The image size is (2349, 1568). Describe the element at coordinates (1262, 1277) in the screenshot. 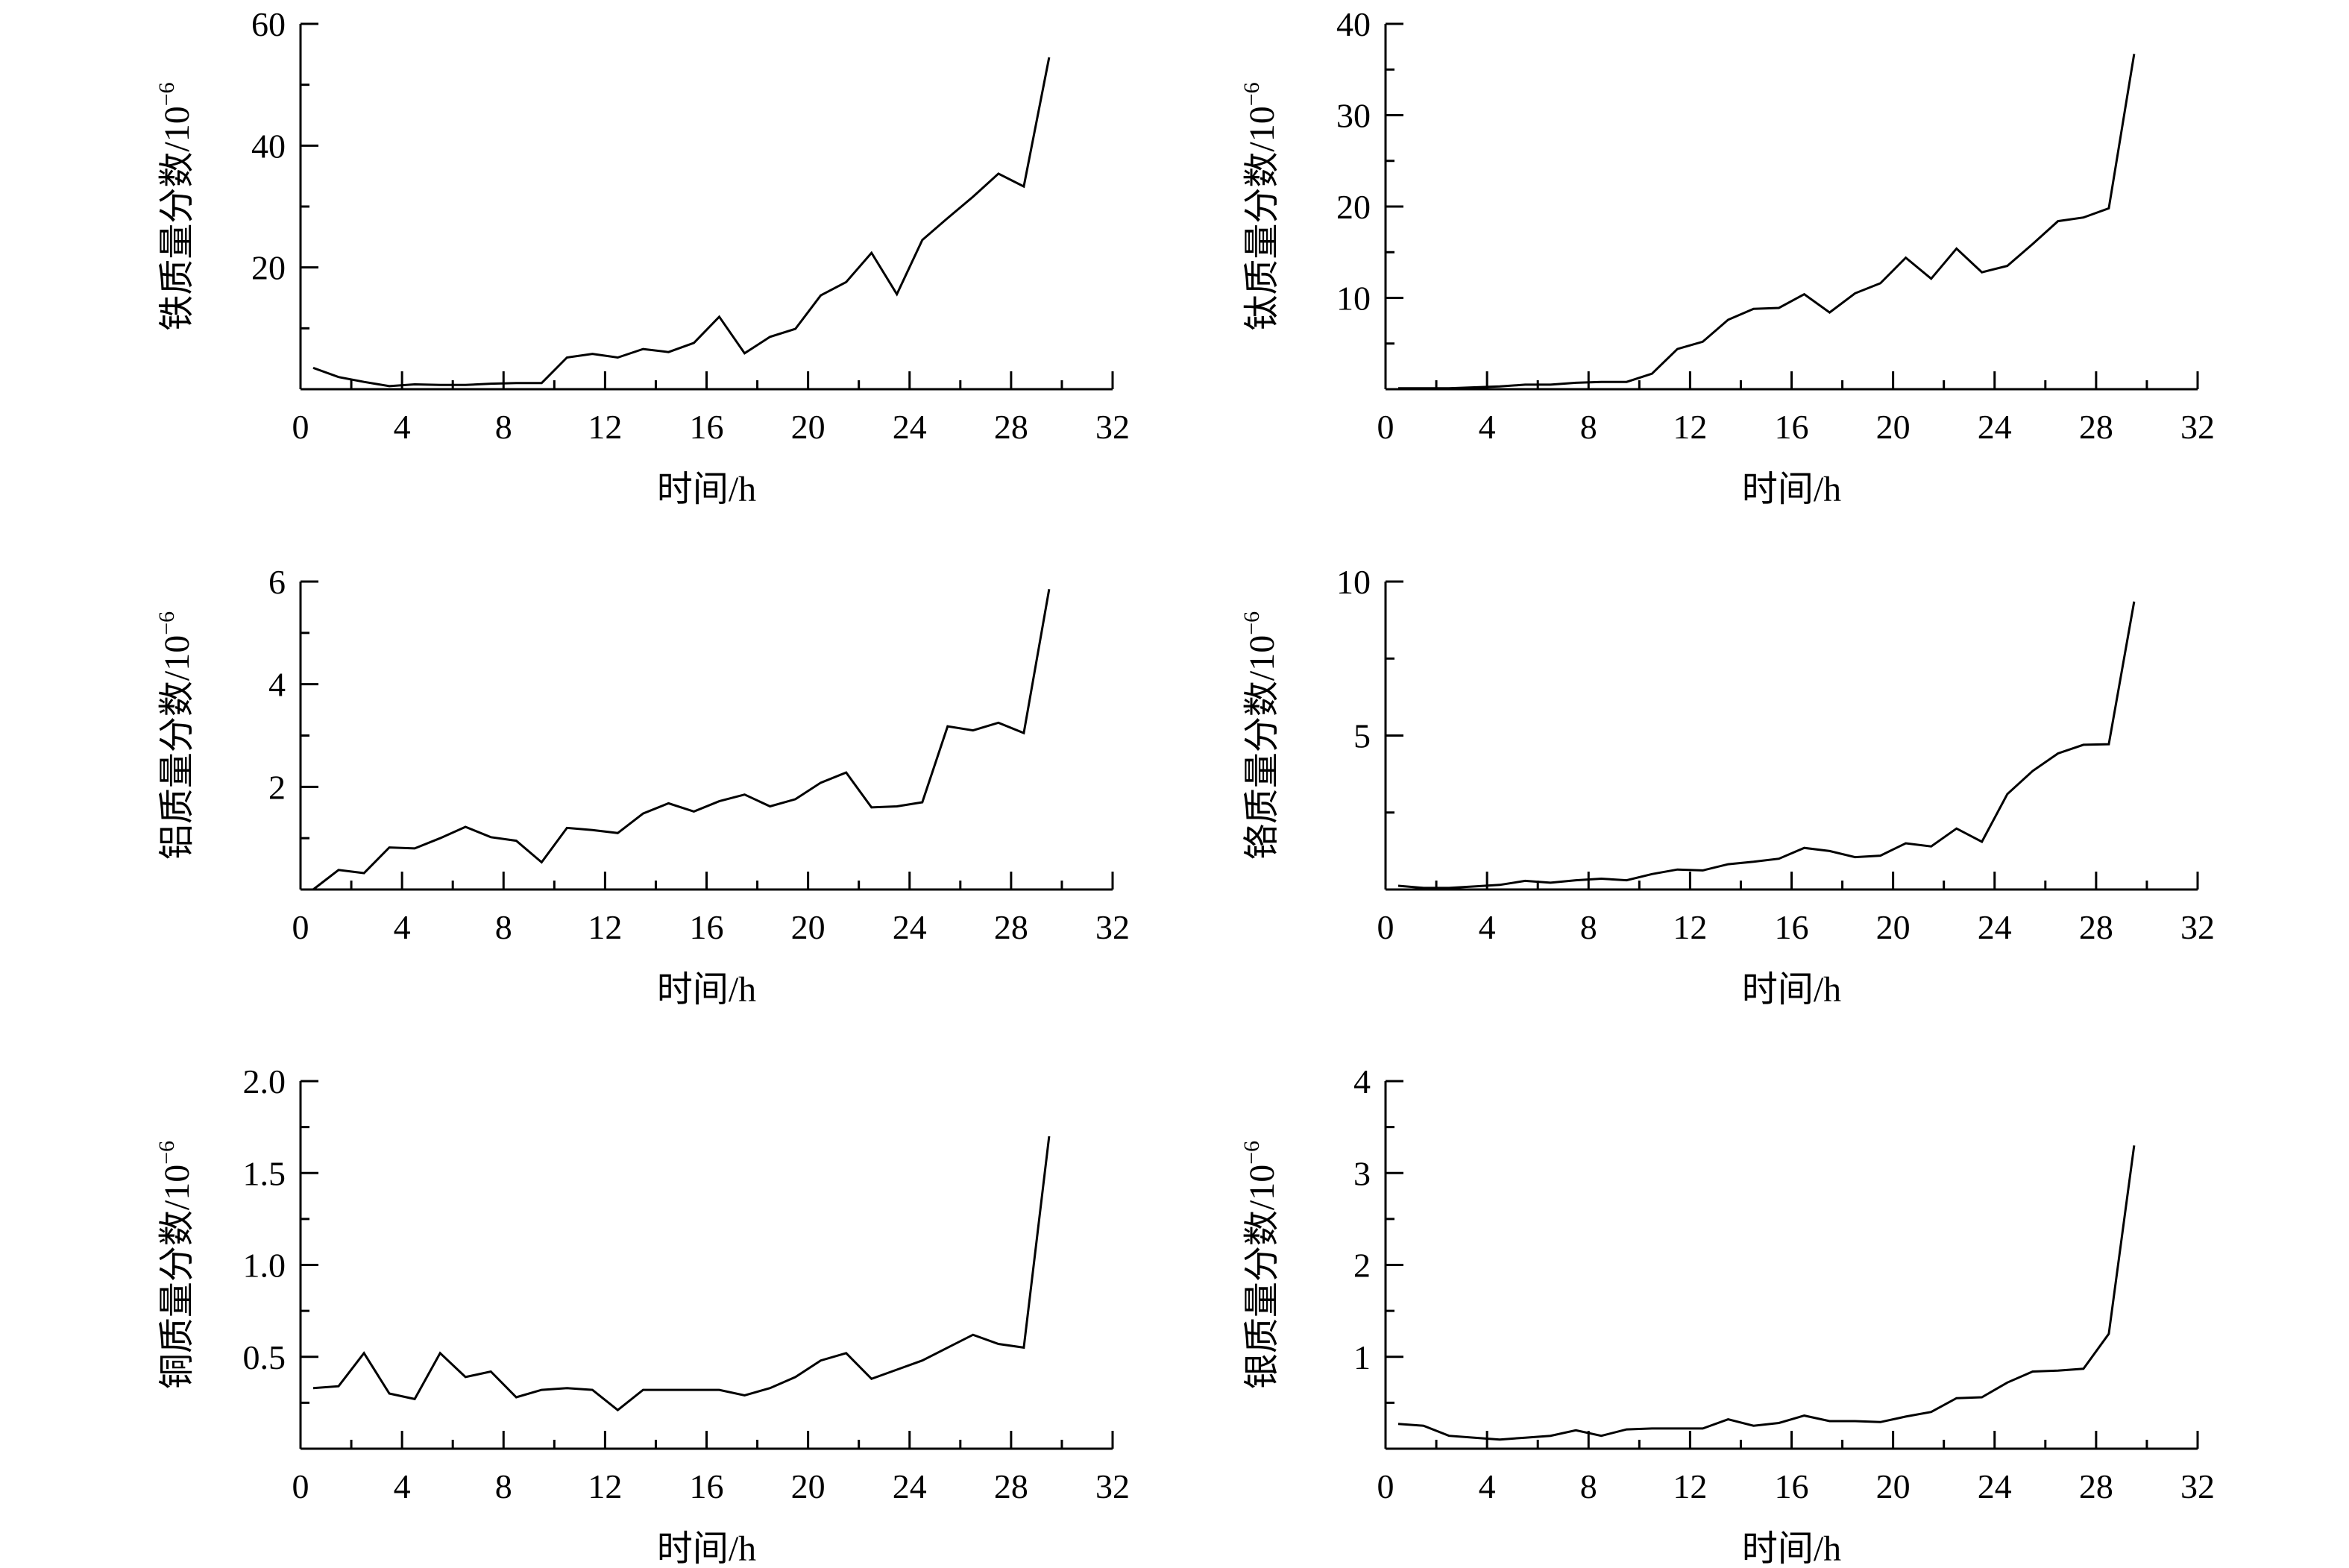

I see `y-axis-label-text: 银质量分数/10` at that location.